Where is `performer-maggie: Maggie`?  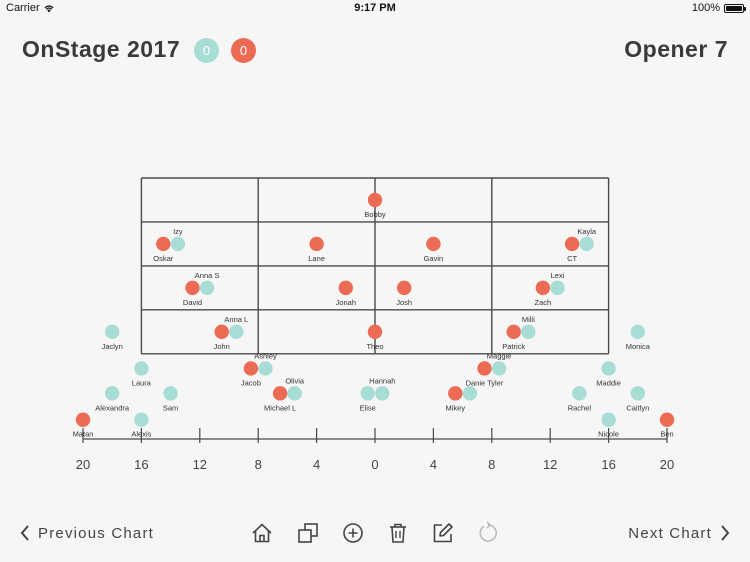
performer-maggie: Maggie is located at coordinates (499, 363).